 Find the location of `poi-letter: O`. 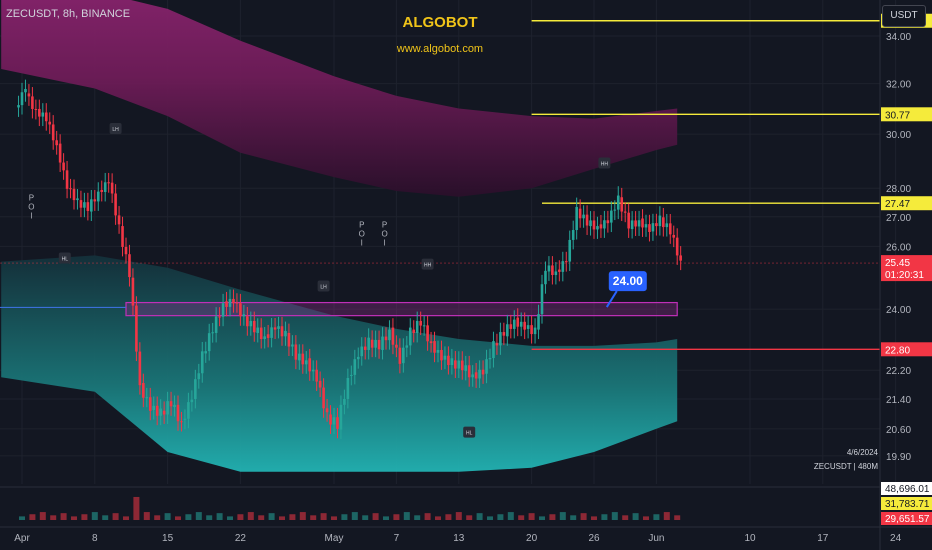

poi-letter: O is located at coordinates (362, 234).